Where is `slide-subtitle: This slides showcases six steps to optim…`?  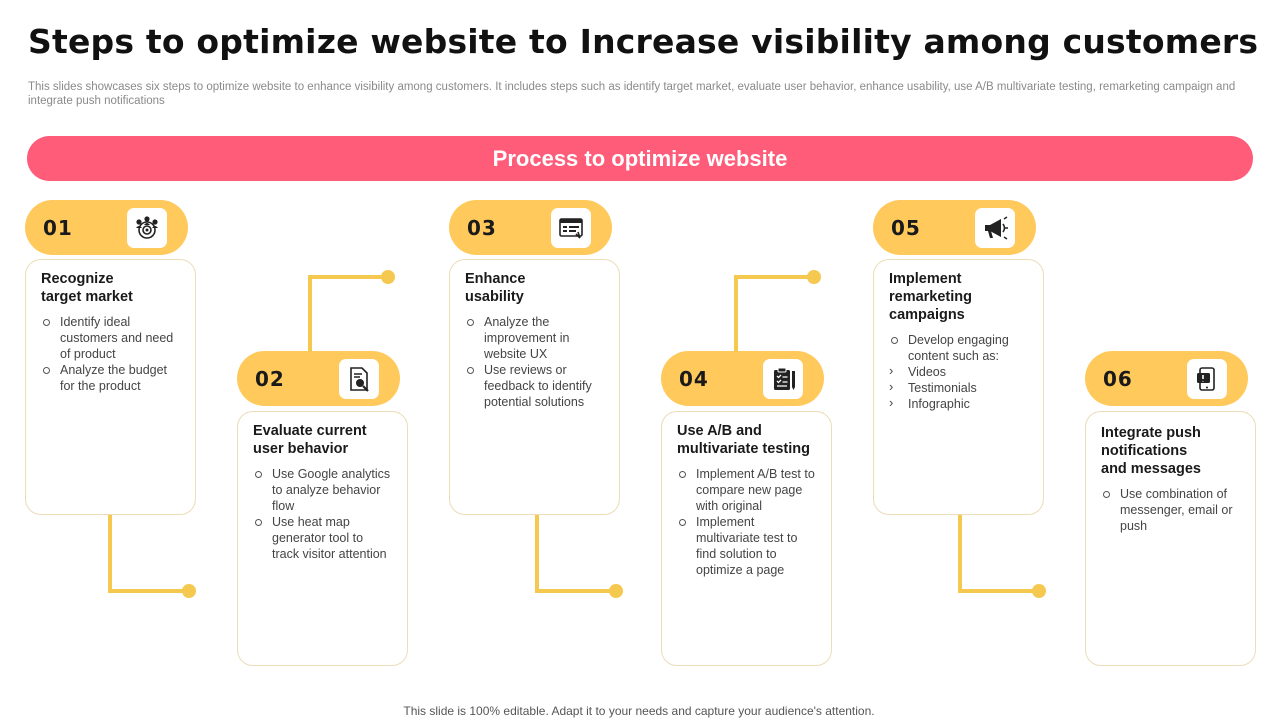
slide-subtitle: This slides showcases six steps to optim… is located at coordinates (632, 94).